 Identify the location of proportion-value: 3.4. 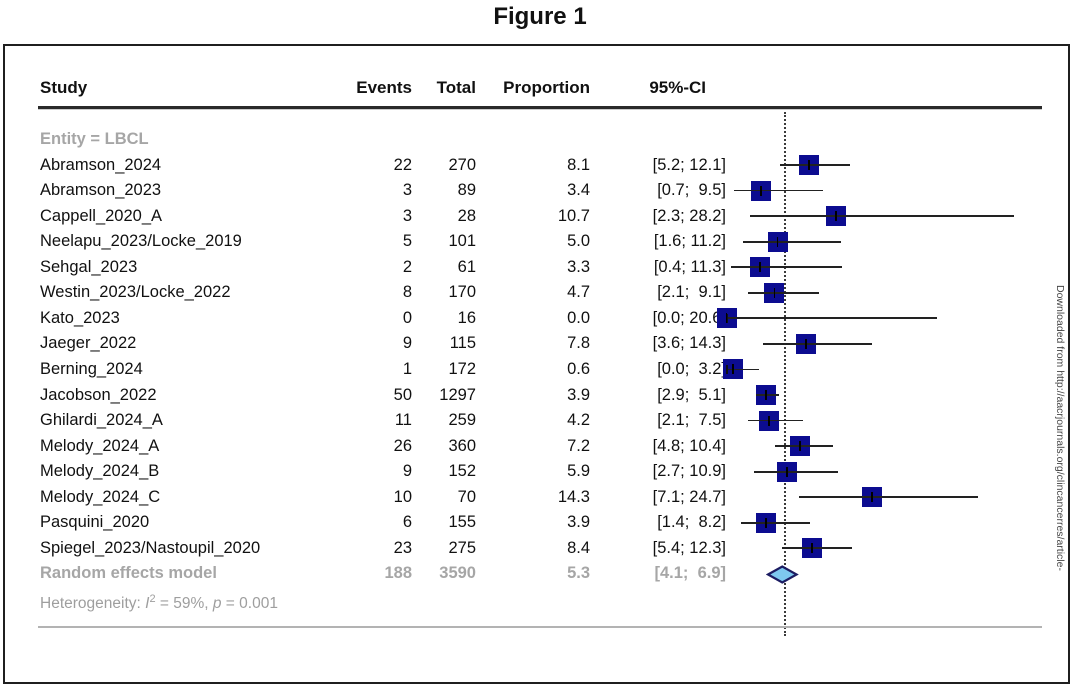
(578, 190).